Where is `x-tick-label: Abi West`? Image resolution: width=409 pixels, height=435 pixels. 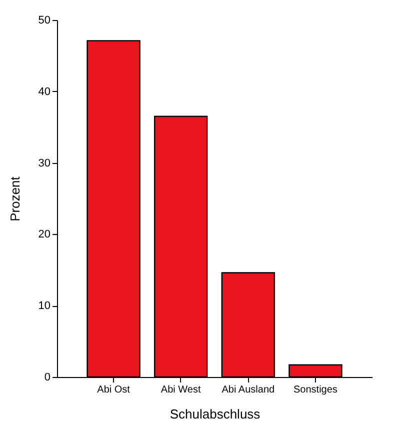
x-tick-label: Abi West is located at coordinates (180, 390).